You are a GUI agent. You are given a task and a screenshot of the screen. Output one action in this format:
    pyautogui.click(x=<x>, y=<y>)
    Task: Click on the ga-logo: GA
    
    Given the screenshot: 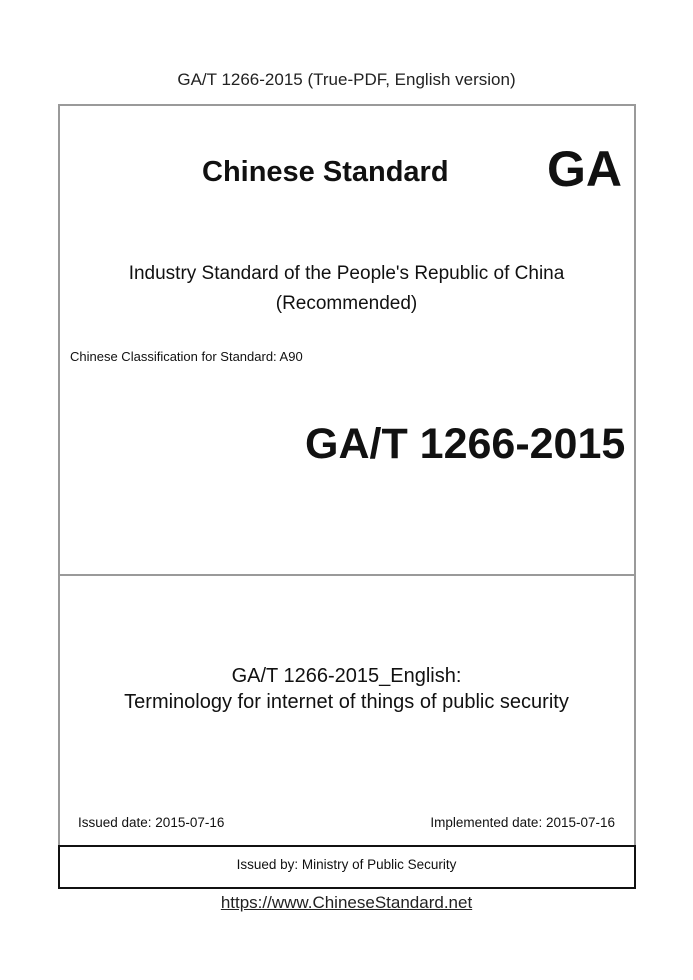 What is the action you would take?
    pyautogui.click(x=584, y=169)
    